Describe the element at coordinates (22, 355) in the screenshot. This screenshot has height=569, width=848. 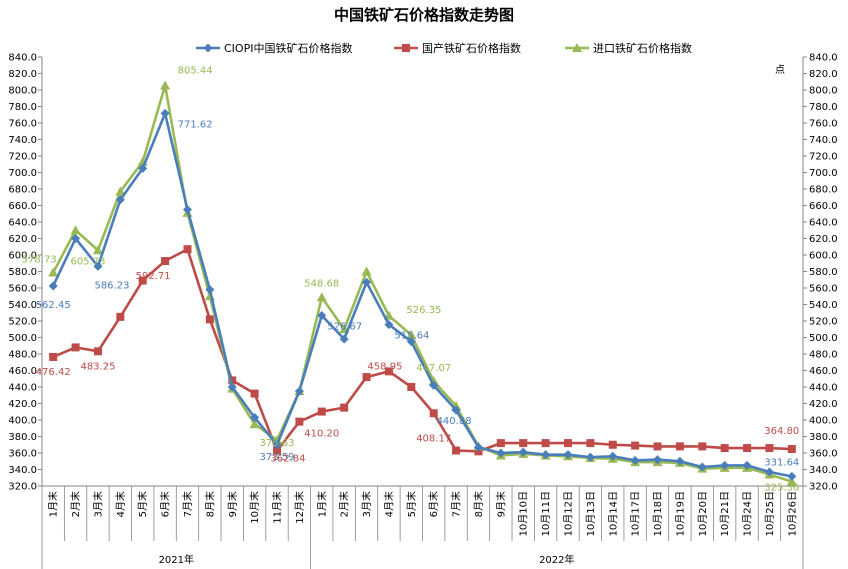
I see `y-tick-label-left: 480.0` at that location.